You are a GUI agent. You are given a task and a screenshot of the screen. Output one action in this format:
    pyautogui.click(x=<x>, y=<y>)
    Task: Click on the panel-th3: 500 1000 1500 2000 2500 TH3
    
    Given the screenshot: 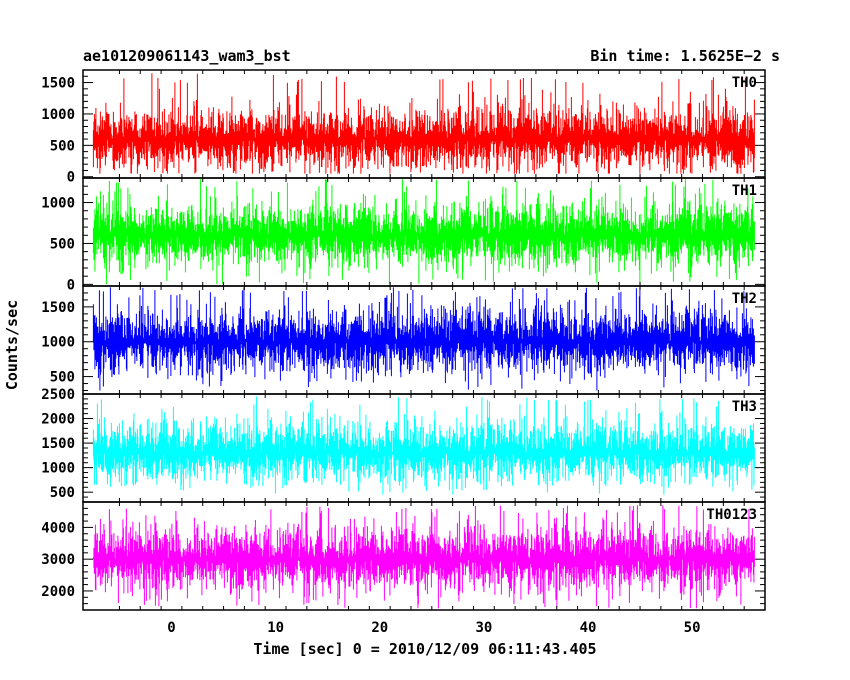 What is the action you would take?
    pyautogui.click(x=403, y=445)
    